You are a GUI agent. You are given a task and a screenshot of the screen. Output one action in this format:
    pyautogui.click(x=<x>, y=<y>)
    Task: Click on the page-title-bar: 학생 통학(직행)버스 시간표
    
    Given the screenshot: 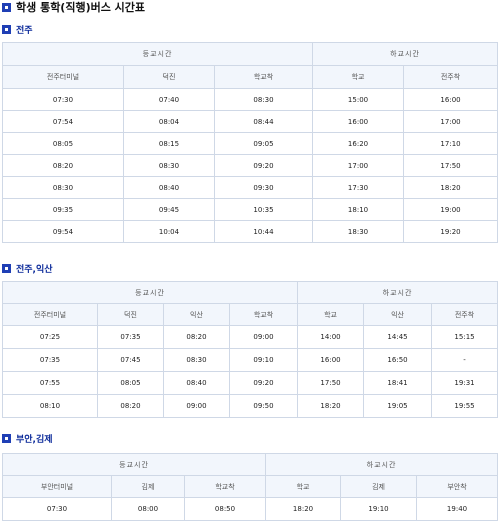 What is the action you would take?
    pyautogui.click(x=73, y=7)
    